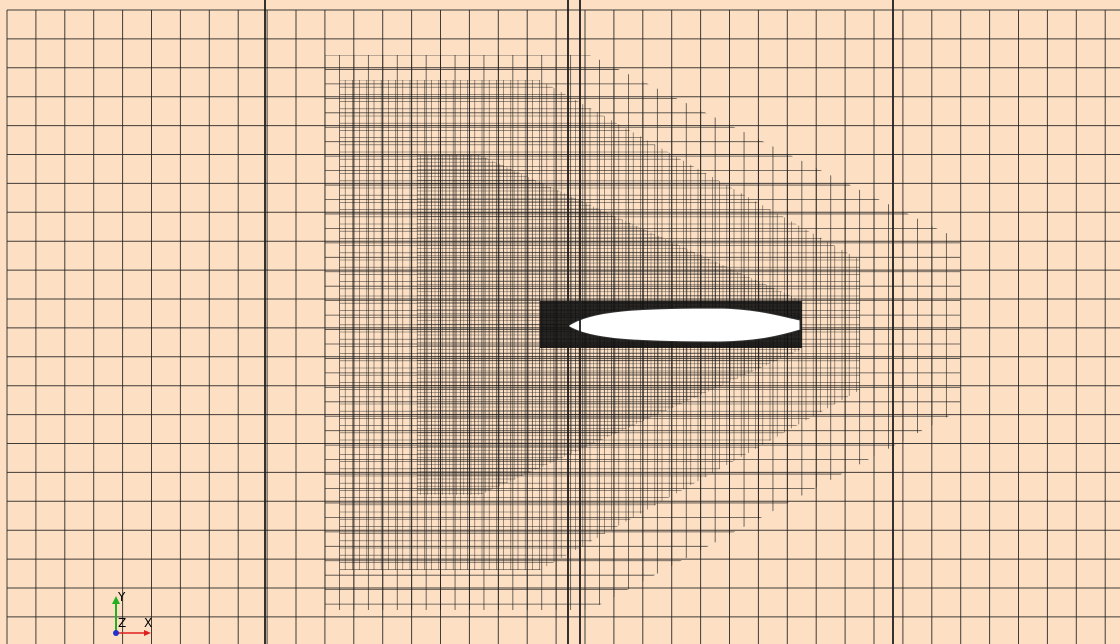 This screenshot has height=644, width=1120. Describe the element at coordinates (116, 600) in the screenshot. I see `y-axis-arrowhead` at that location.